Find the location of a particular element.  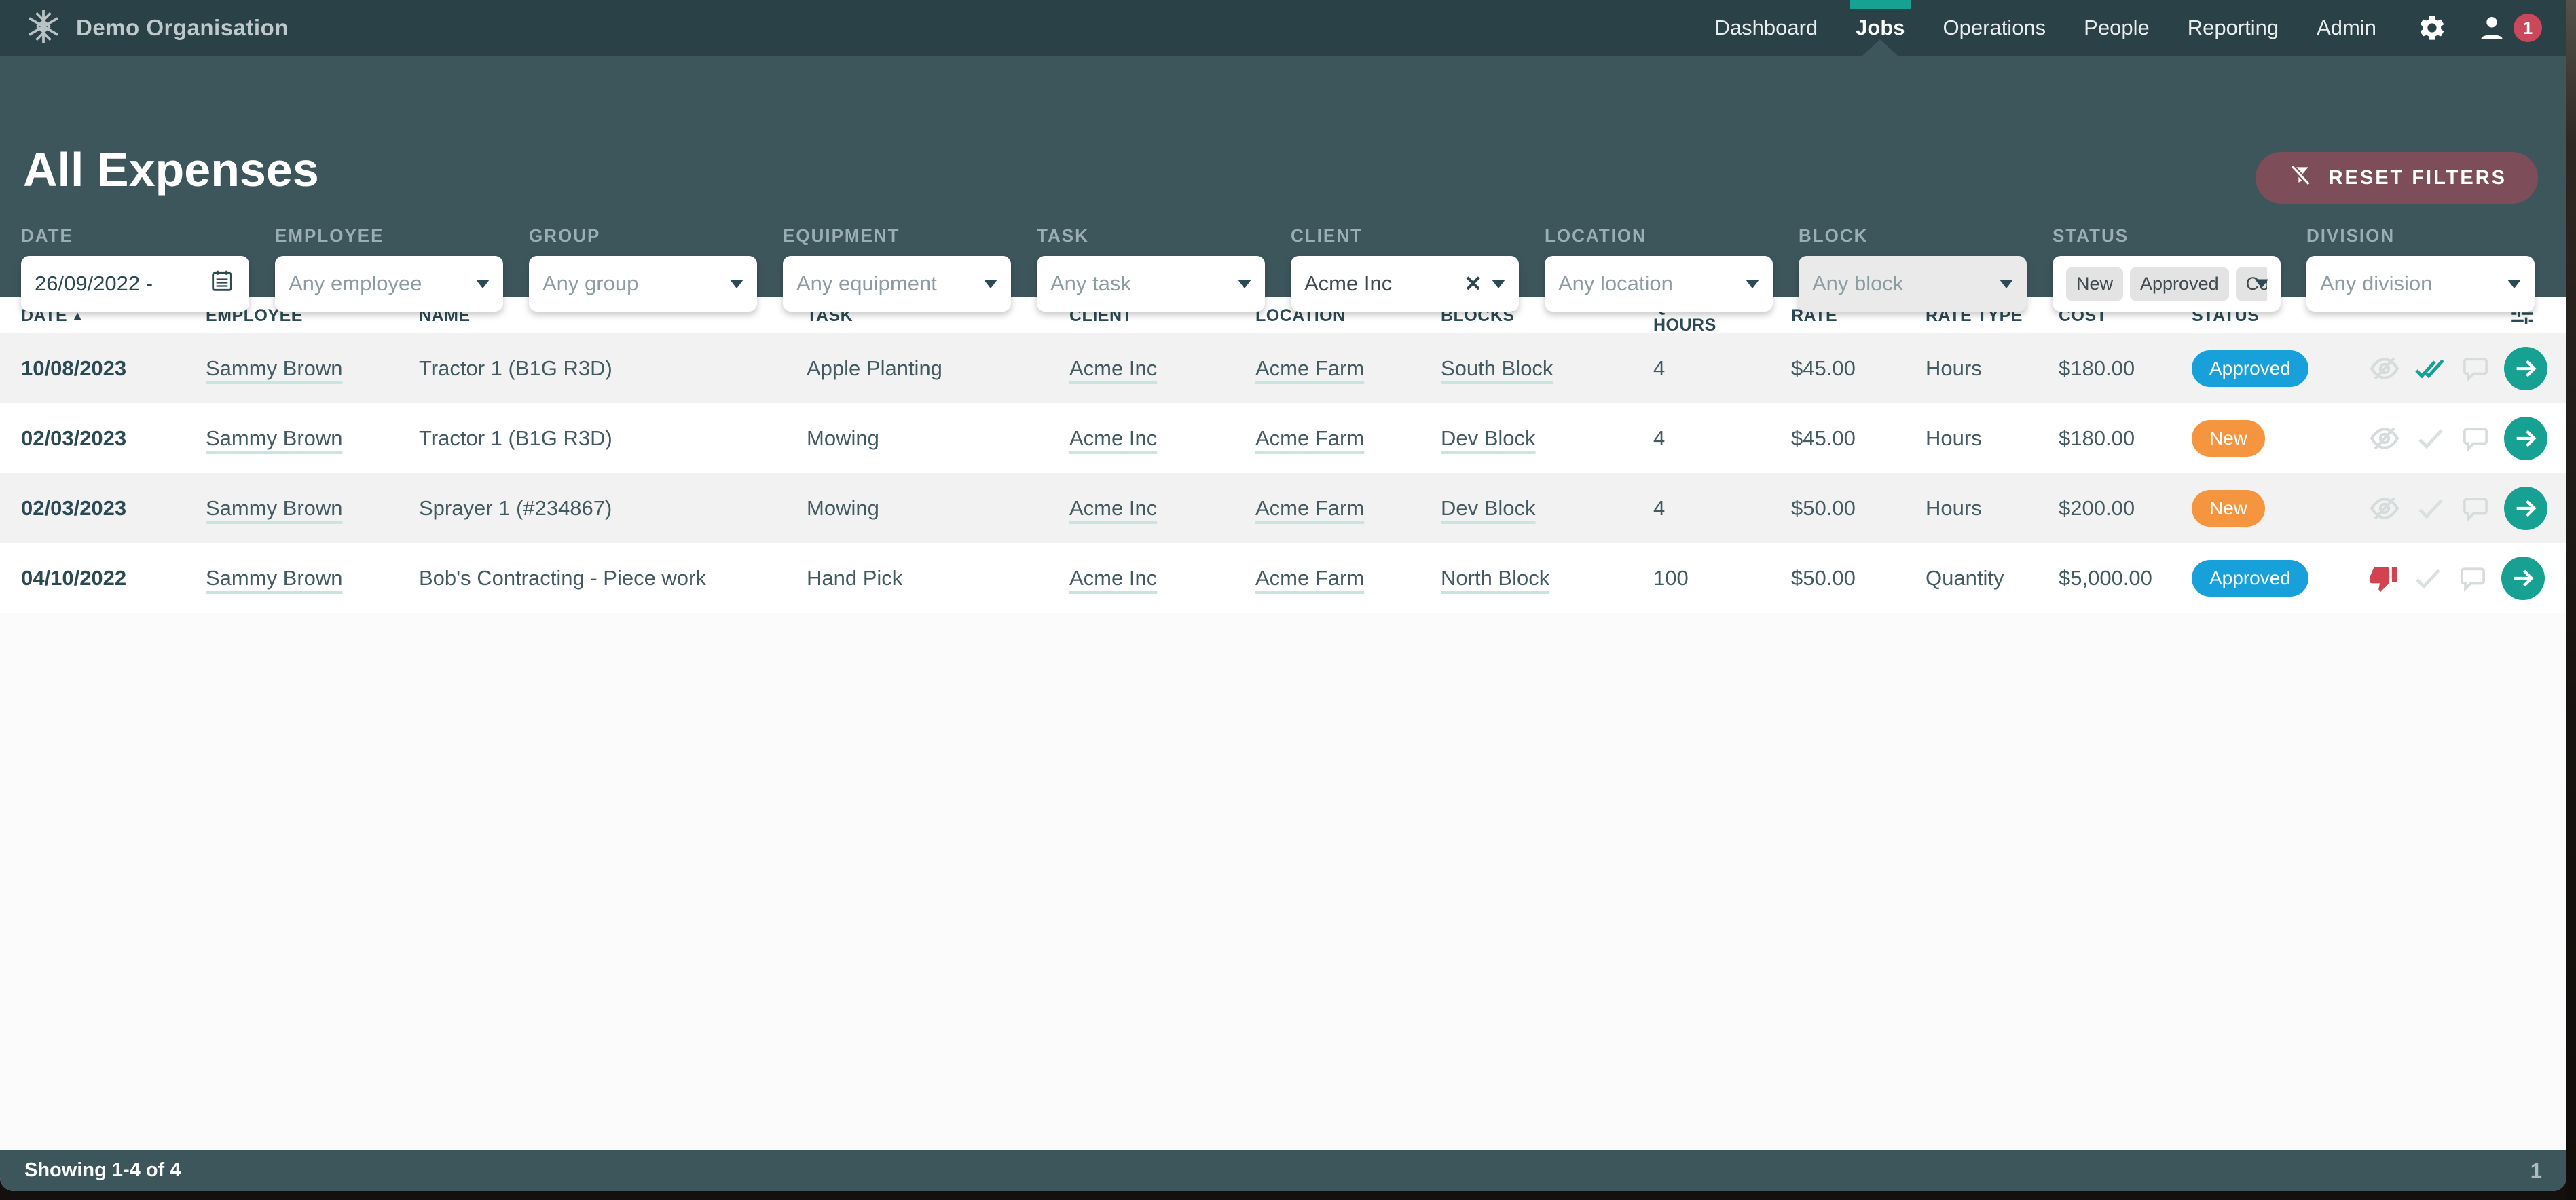

filter-status: STATUS New Approved Complete is located at coordinates (2167, 269).